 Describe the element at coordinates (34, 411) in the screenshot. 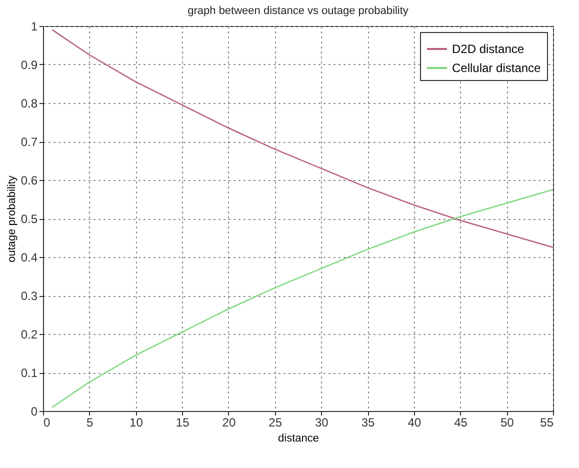

I see `y-tick-label: 0` at that location.